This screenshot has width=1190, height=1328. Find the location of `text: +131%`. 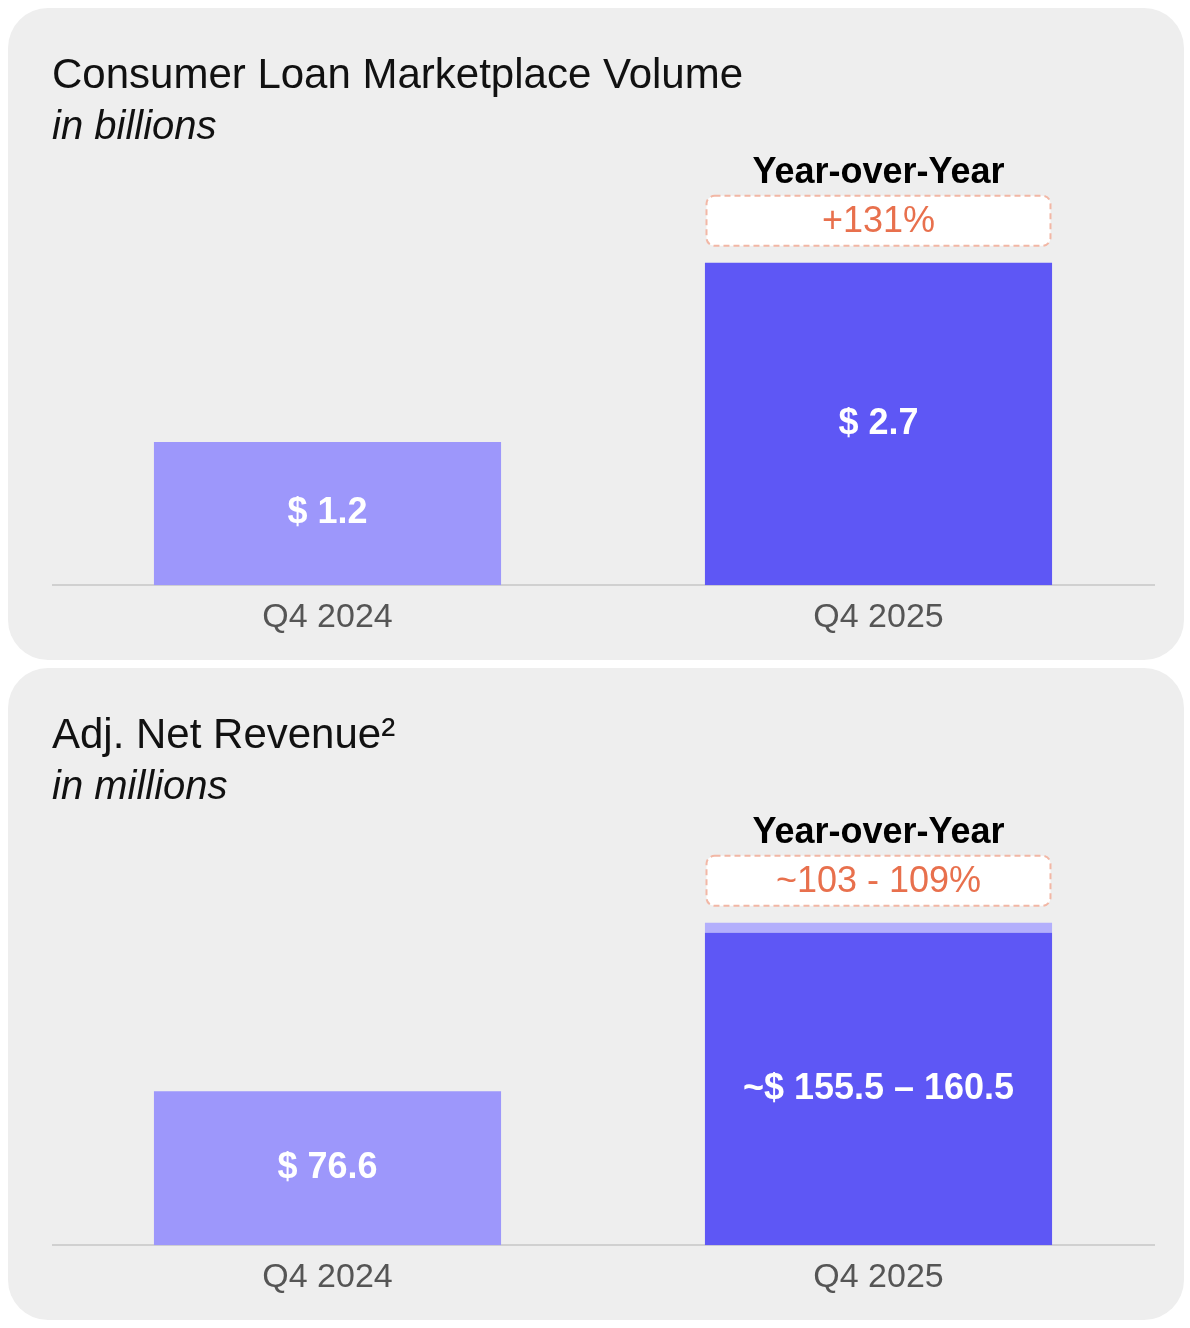

text: +131% is located at coordinates (878, 219).